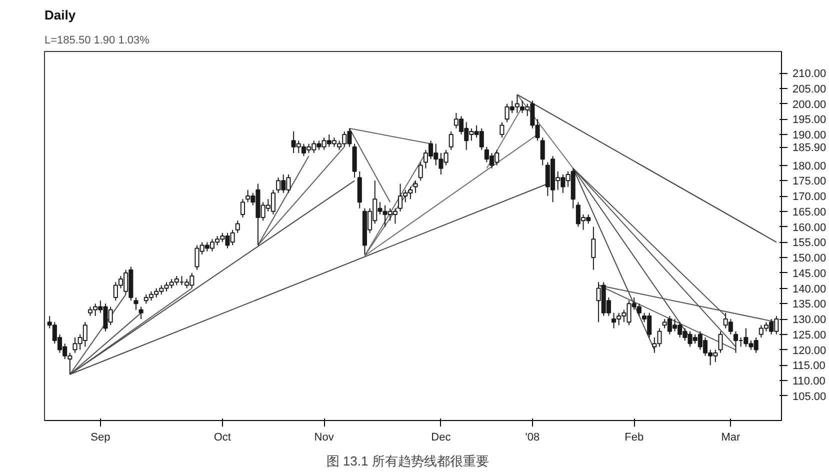 Image resolution: width=829 pixels, height=473 pixels. What do you see at coordinates (809, 335) in the screenshot?
I see `y-tick-label: 125.00` at bounding box center [809, 335].